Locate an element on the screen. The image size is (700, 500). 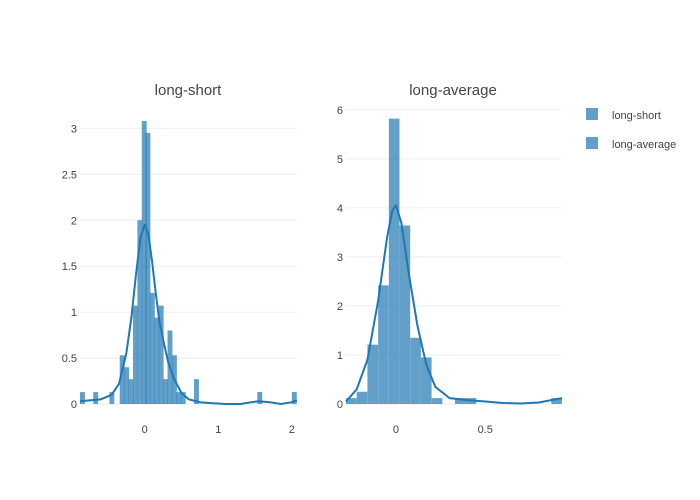
x-tick-label: 1 is located at coordinates (218, 430).